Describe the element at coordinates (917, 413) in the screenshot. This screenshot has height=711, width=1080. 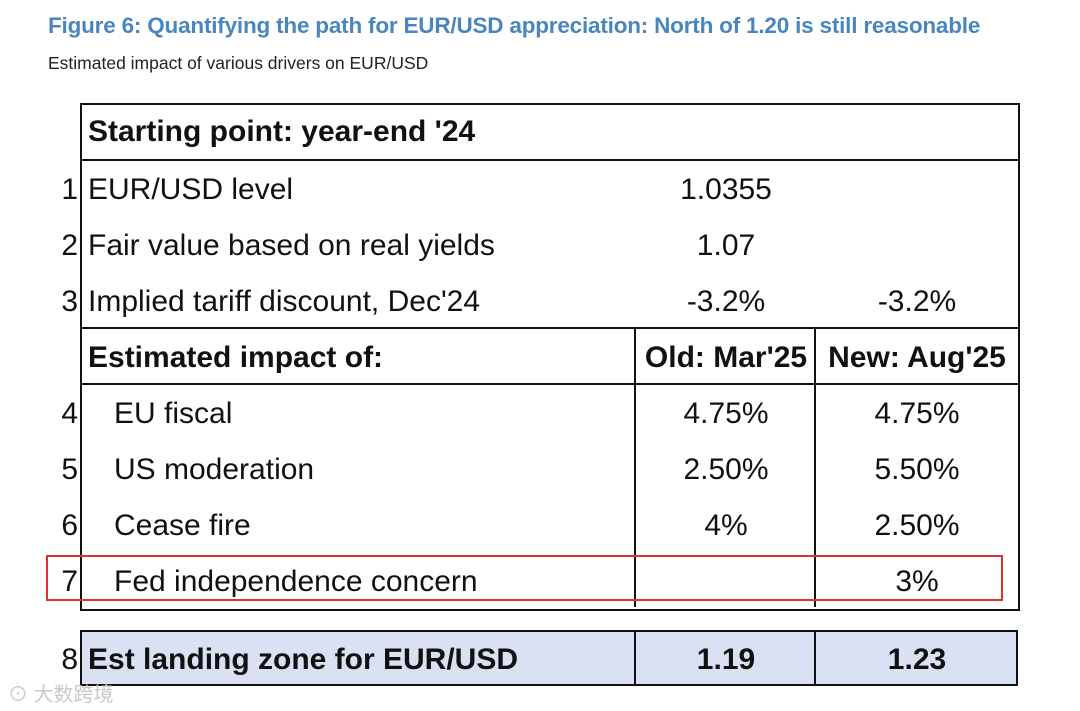
I see `row-new-value: 4.75%` at that location.